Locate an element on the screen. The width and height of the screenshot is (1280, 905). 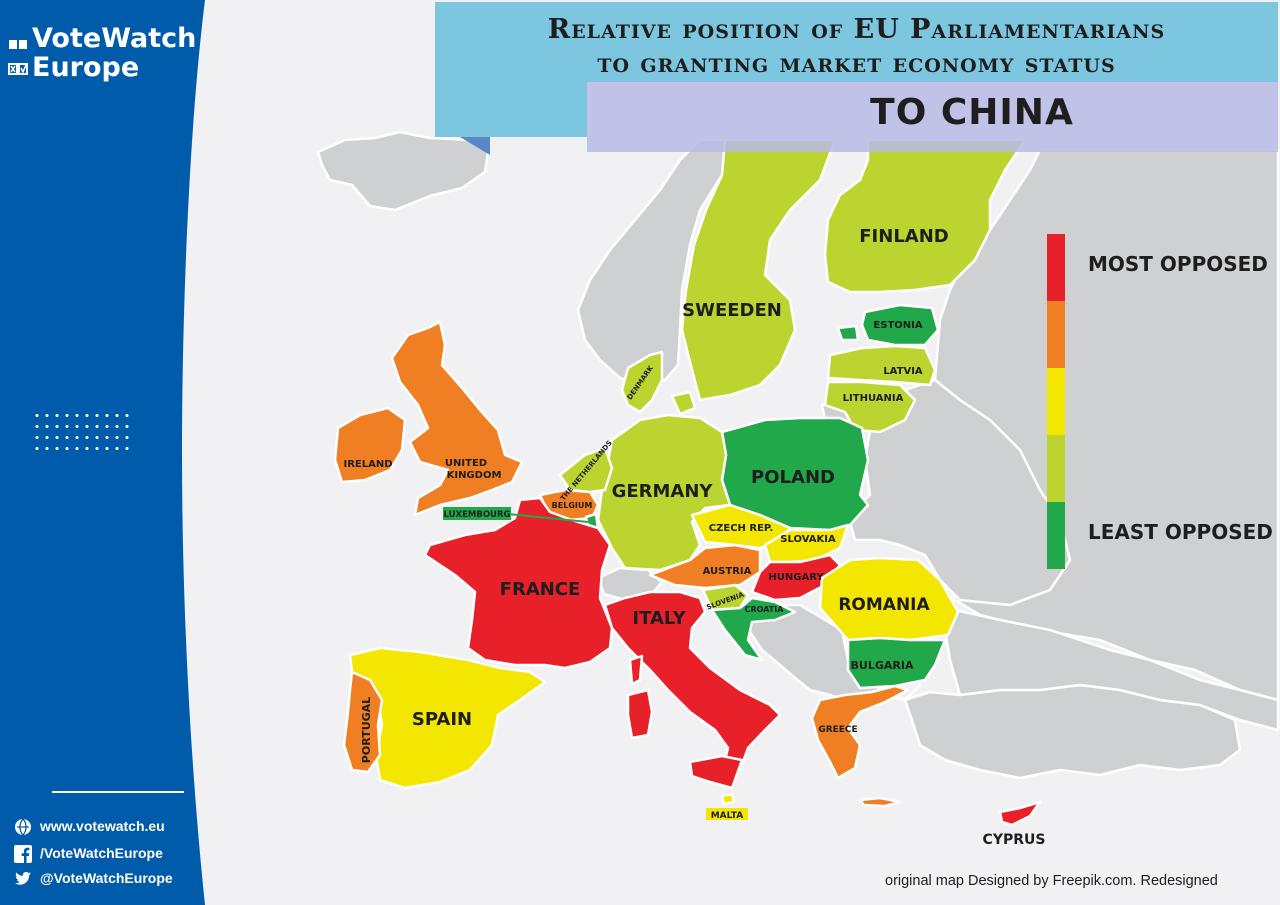
brand-line-1: VoteWatch is located at coordinates (114, 38).